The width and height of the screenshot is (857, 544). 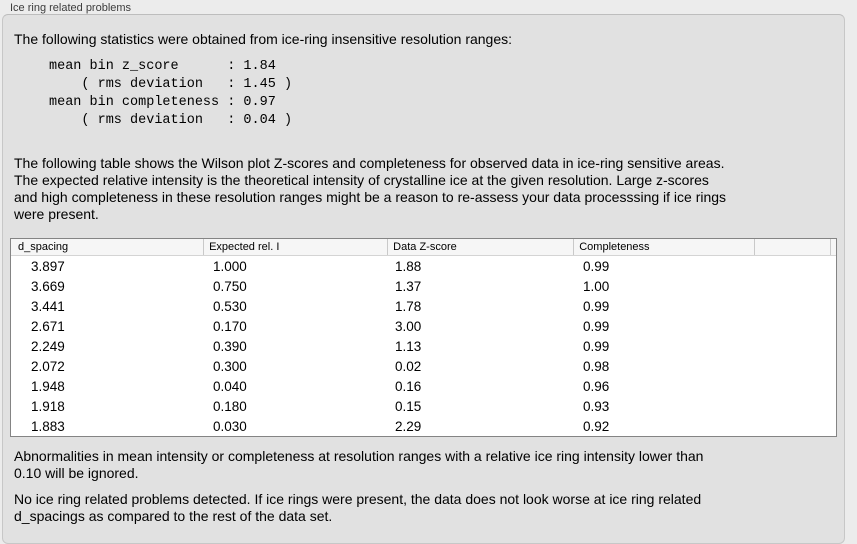 I want to click on cell-completeness: 0.96, so click(x=596, y=386).